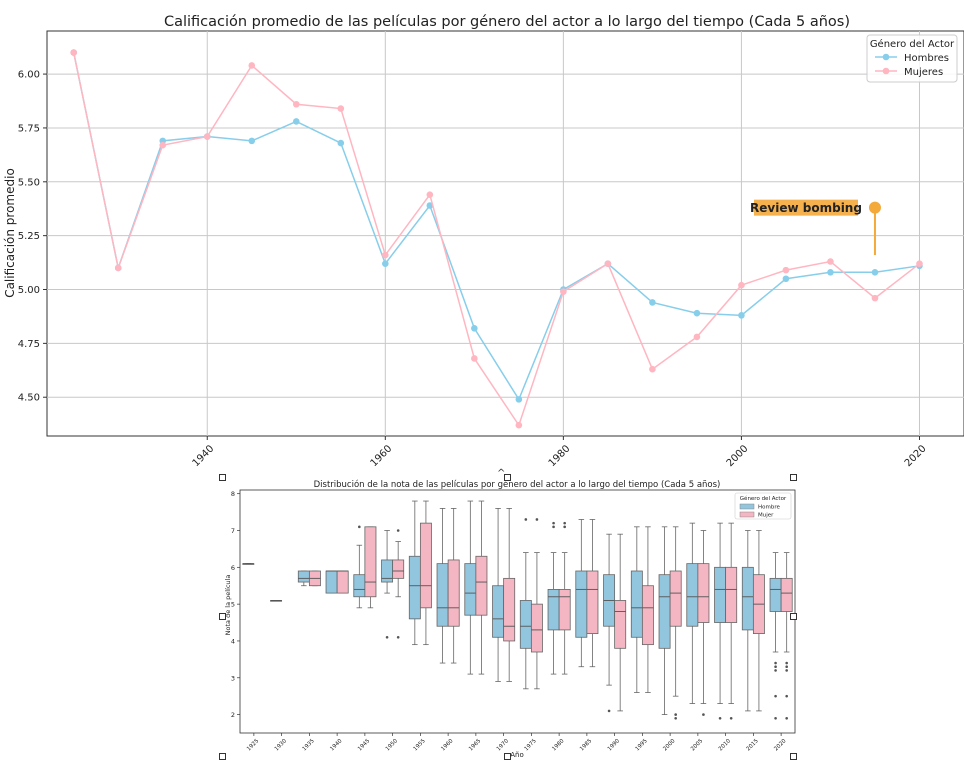 The height and width of the screenshot is (767, 964). I want to click on line-chart-x-tick-label: 1960, so click(382, 456).